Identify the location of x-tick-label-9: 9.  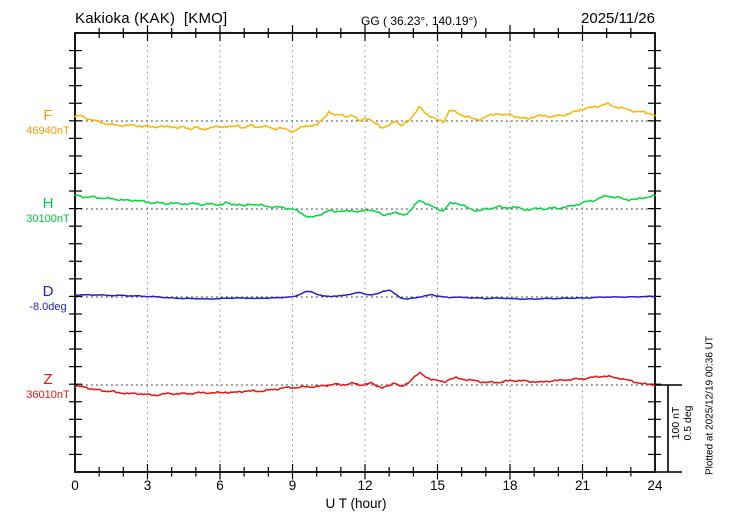
(292, 485).